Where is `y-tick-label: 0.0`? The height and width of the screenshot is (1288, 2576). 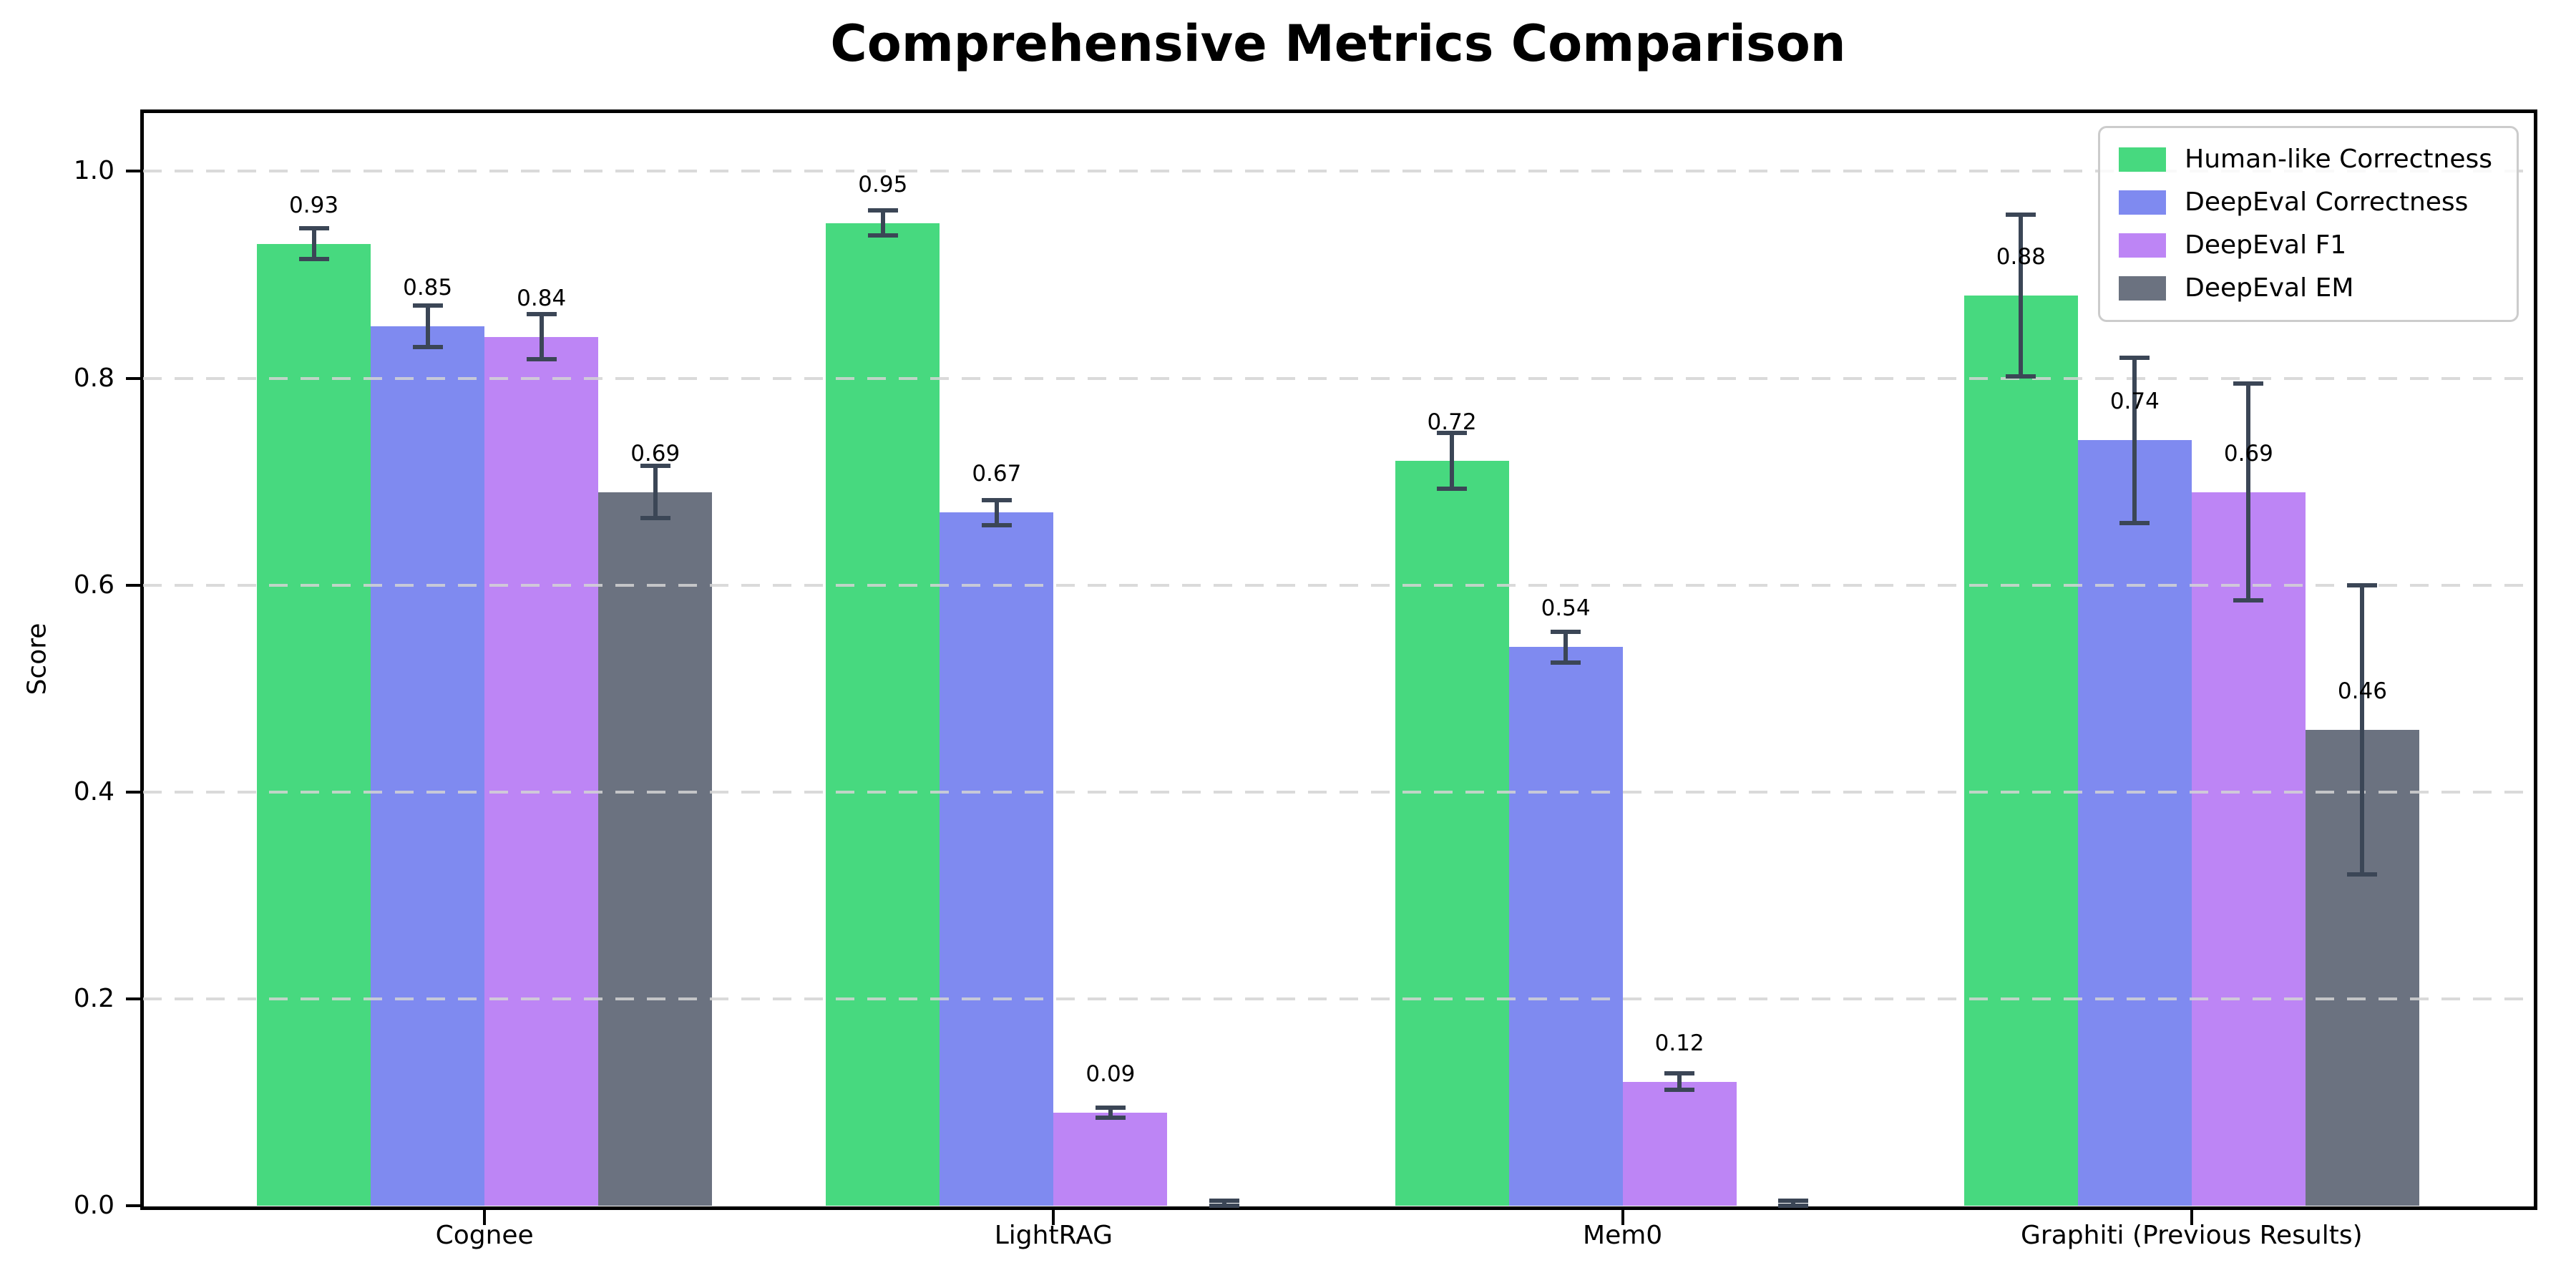
y-tick-label: 0.0 is located at coordinates (93, 1205).